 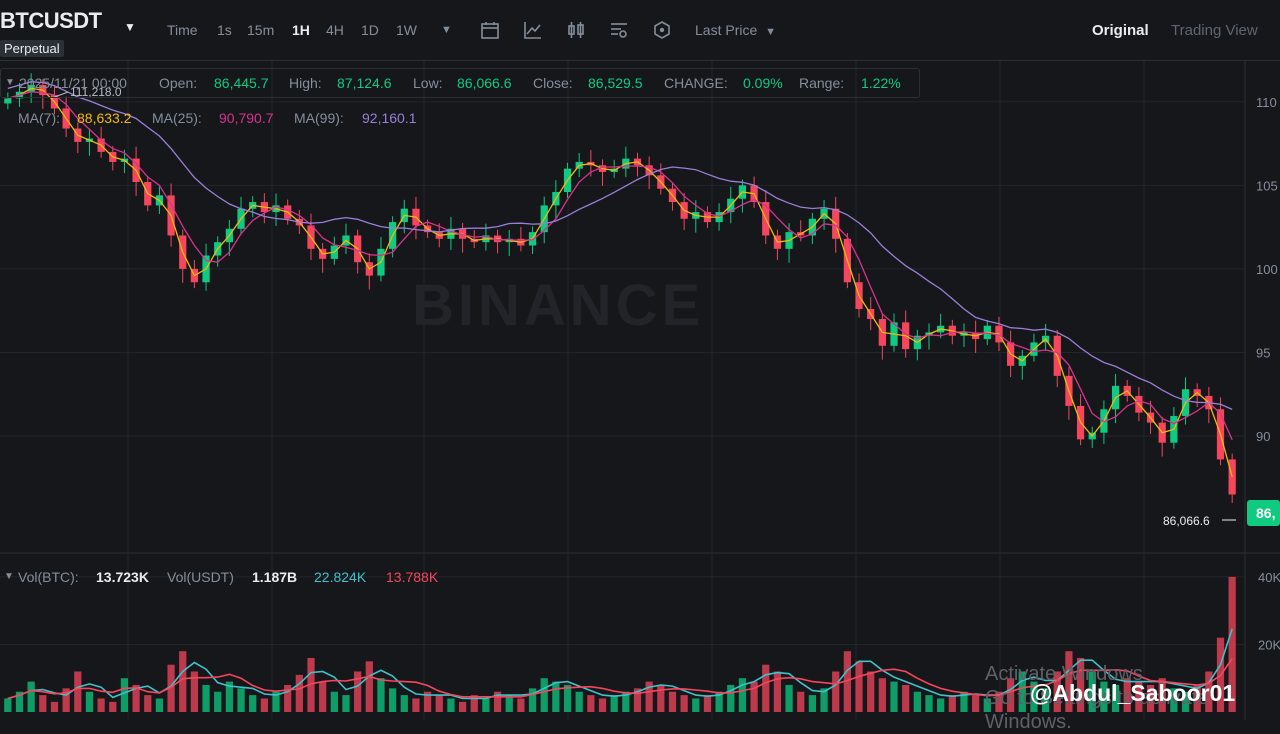 I want to click on ma99-value: 92,160.1, so click(x=389, y=118).